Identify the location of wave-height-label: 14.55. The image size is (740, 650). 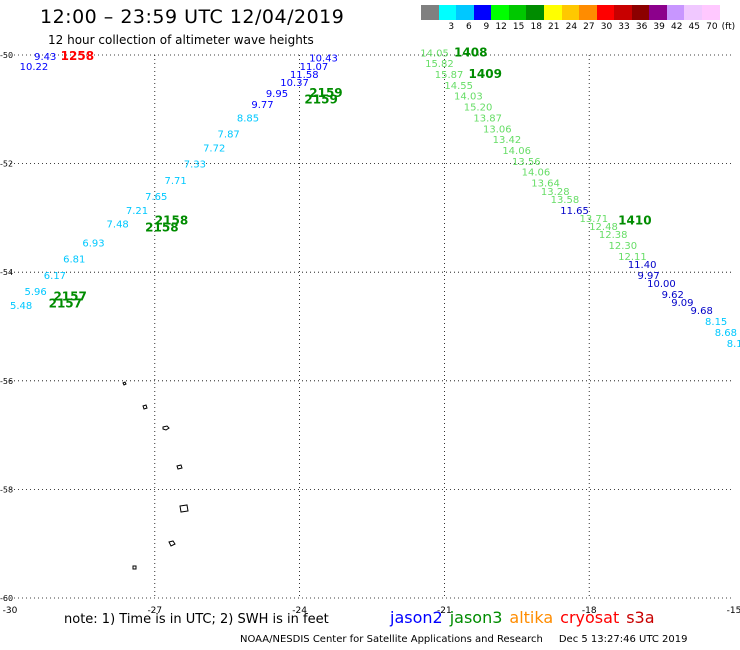
(458, 86).